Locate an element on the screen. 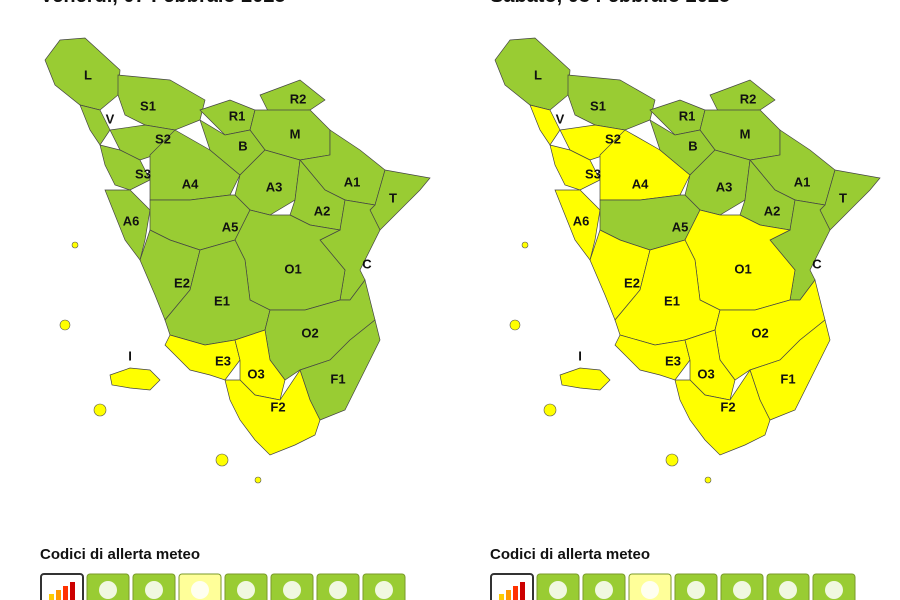 This screenshot has height=600, width=900. legend-title: Codici di allerta meteo is located at coordinates (570, 554).